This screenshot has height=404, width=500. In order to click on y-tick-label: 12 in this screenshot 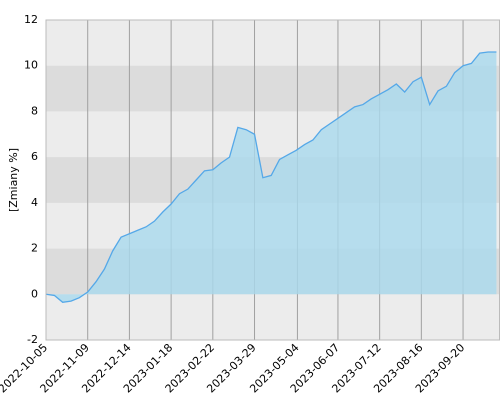, I will do `click(31, 19)`.